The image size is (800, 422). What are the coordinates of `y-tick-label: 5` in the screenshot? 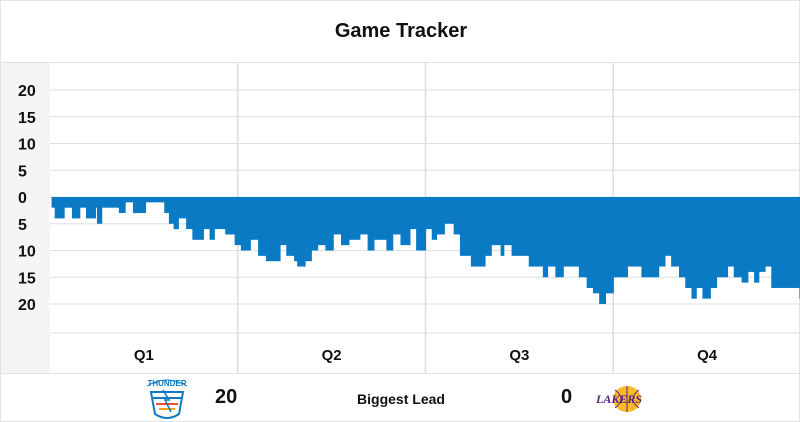 It's located at (22, 225).